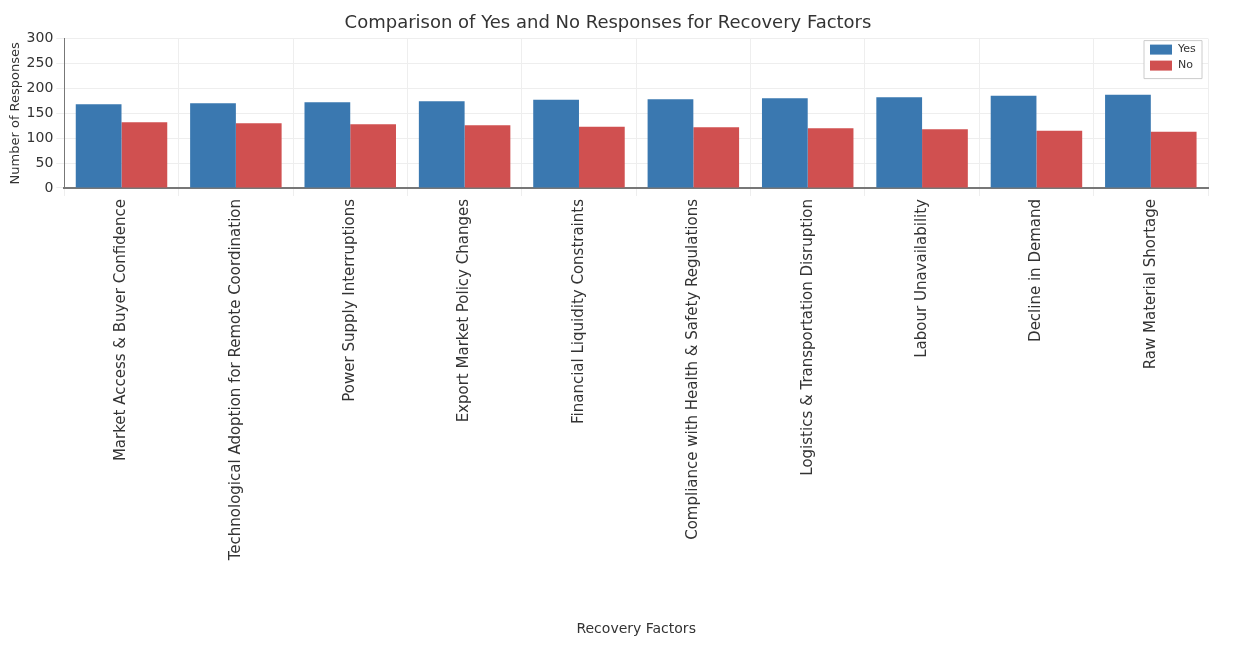 This screenshot has width=1245, height=646. Describe the element at coordinates (692, 369) in the screenshot. I see `x-tick-label: Compliance with Health & Safety Regulations` at that location.